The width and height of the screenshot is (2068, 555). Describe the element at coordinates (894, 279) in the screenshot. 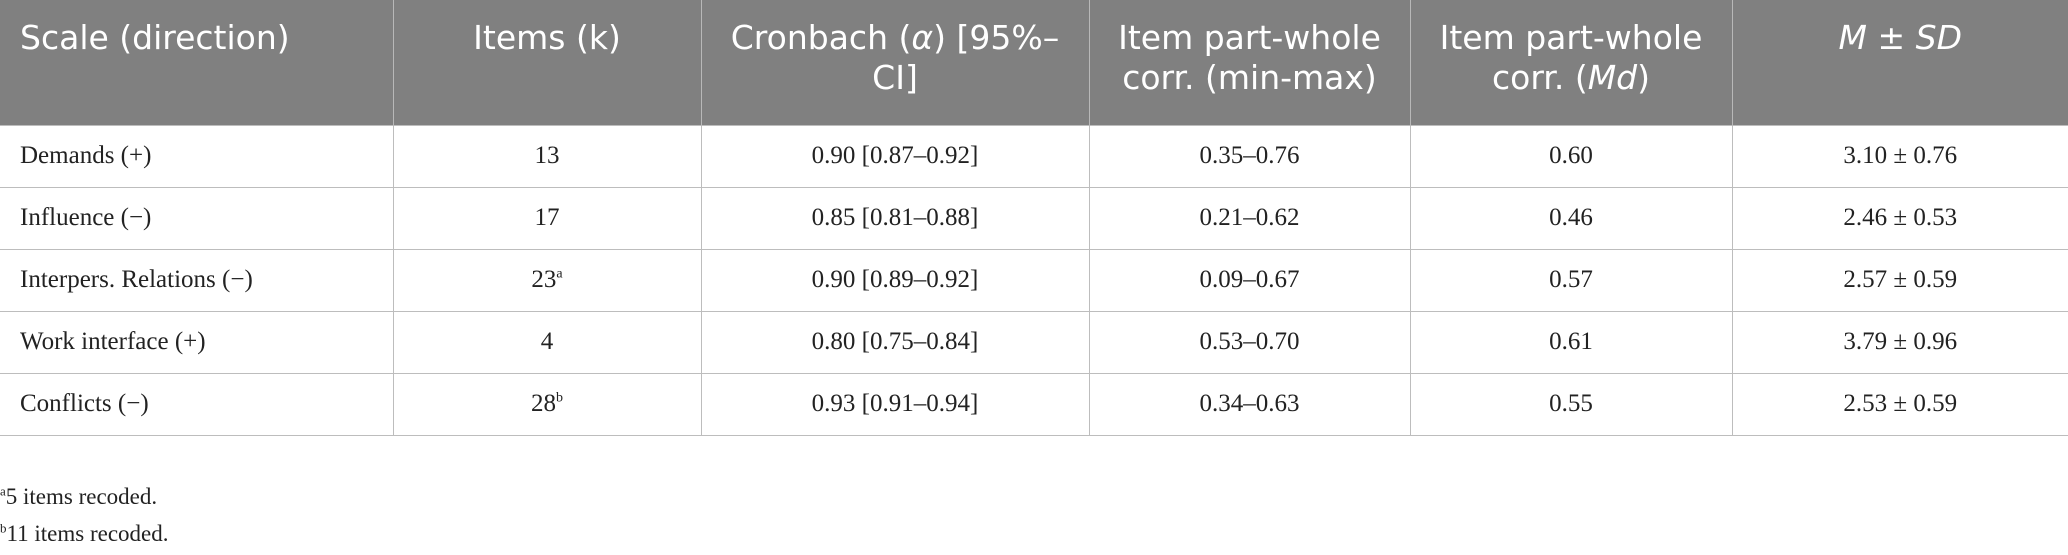

I see `cell-alpha: 0.90 [0.89–0.92]` at that location.